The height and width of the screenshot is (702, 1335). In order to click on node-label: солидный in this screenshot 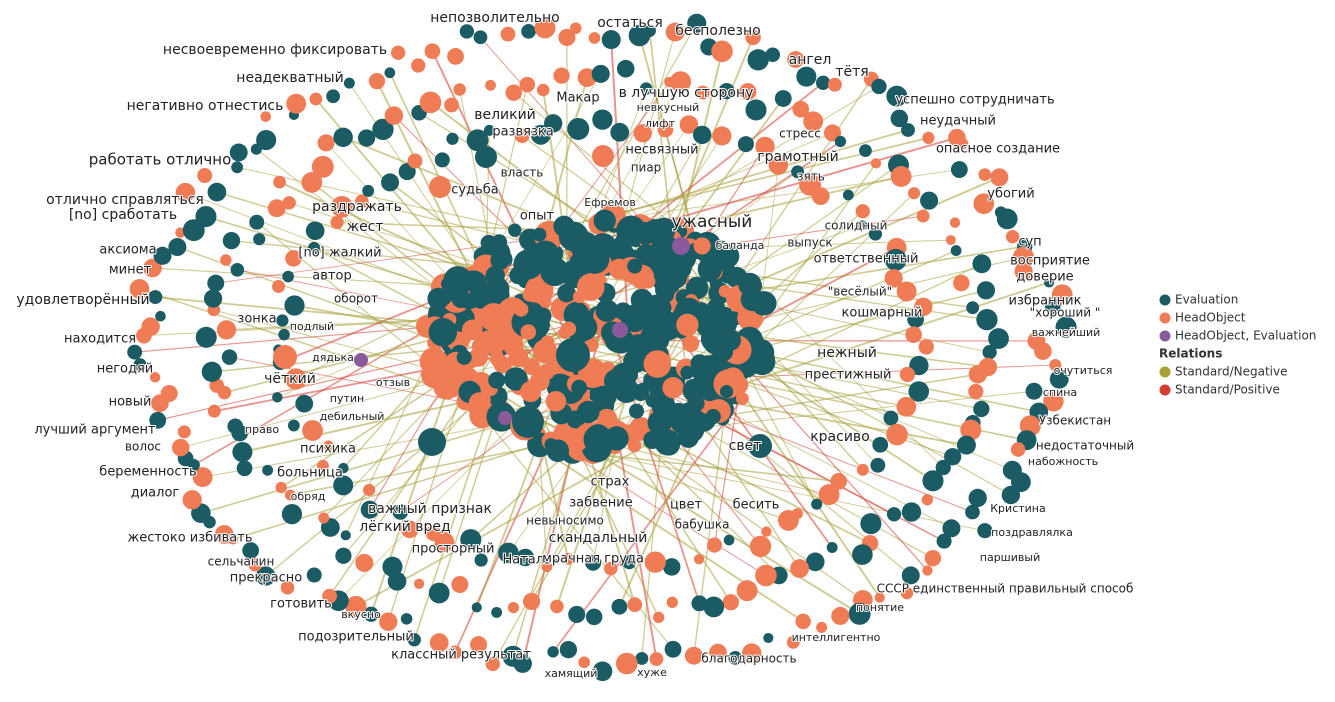, I will do `click(856, 226)`.